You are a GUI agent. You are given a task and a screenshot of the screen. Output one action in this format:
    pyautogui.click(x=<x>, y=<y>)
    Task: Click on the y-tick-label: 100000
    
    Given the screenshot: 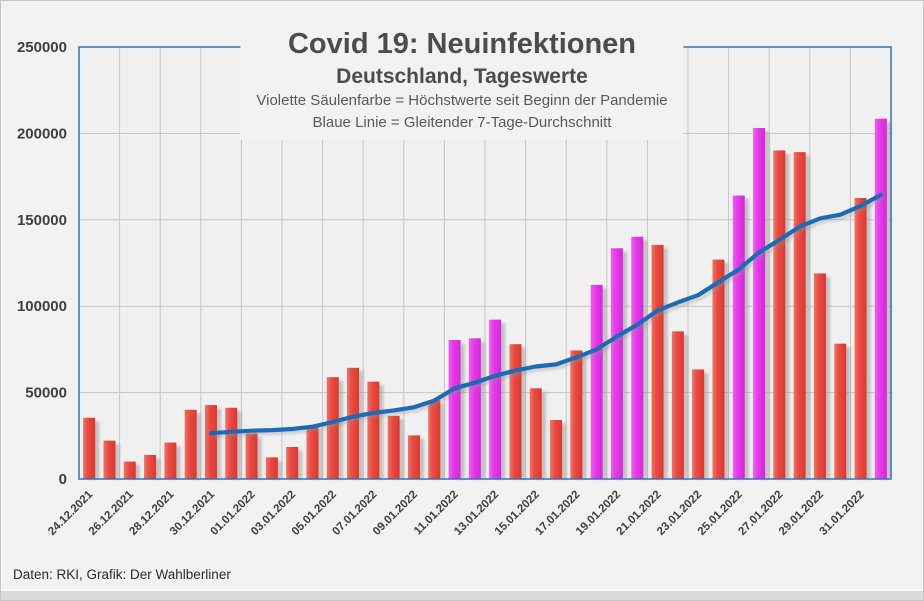 What is the action you would take?
    pyautogui.click(x=42, y=306)
    